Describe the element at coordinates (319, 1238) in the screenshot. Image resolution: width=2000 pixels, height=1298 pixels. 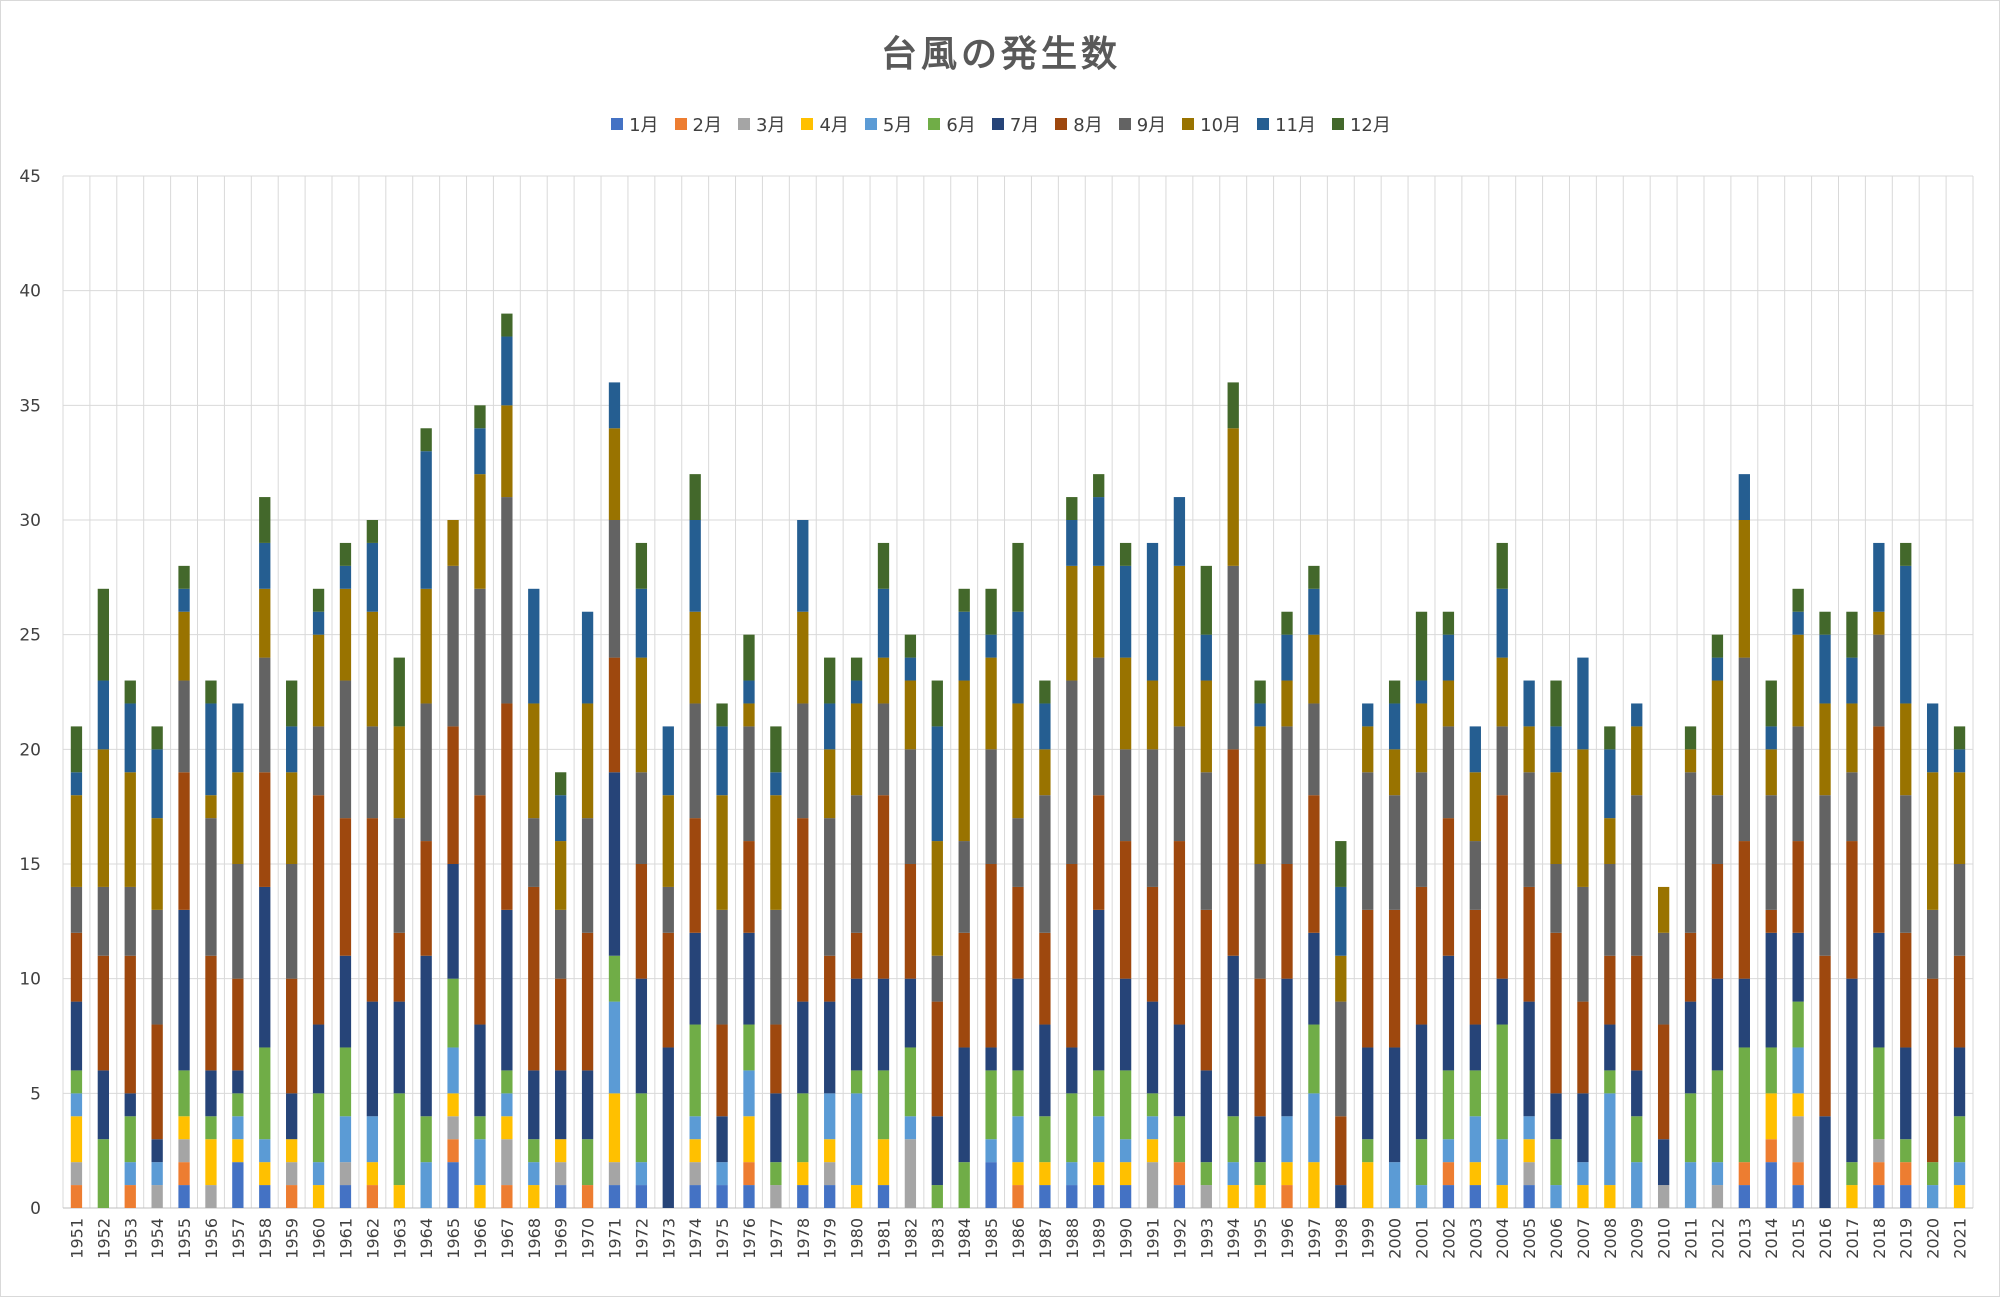
I see `x-tick-label: 1960` at that location.